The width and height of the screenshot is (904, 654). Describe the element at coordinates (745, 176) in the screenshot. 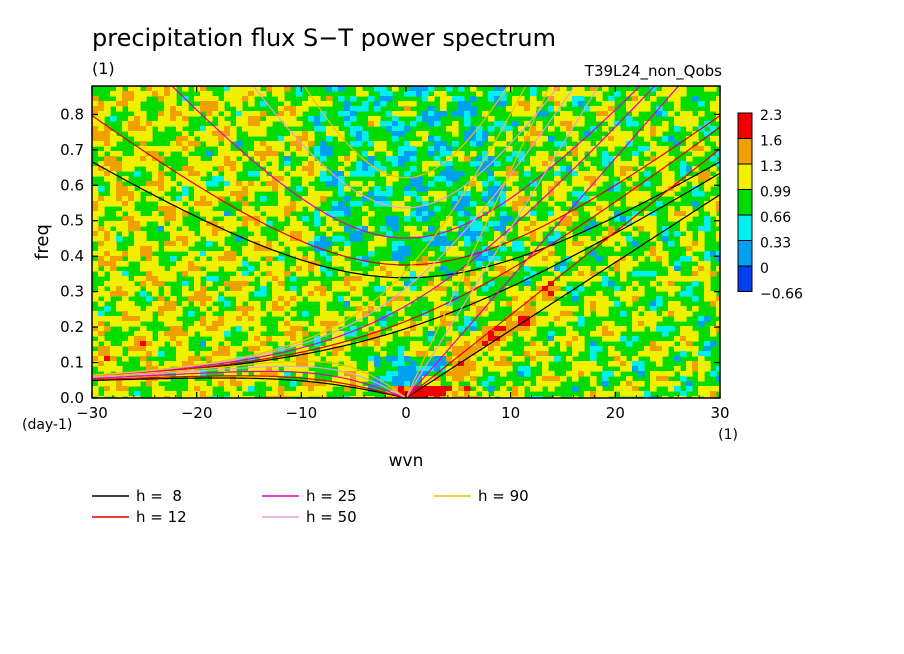

I see `colorbar-swatch` at that location.